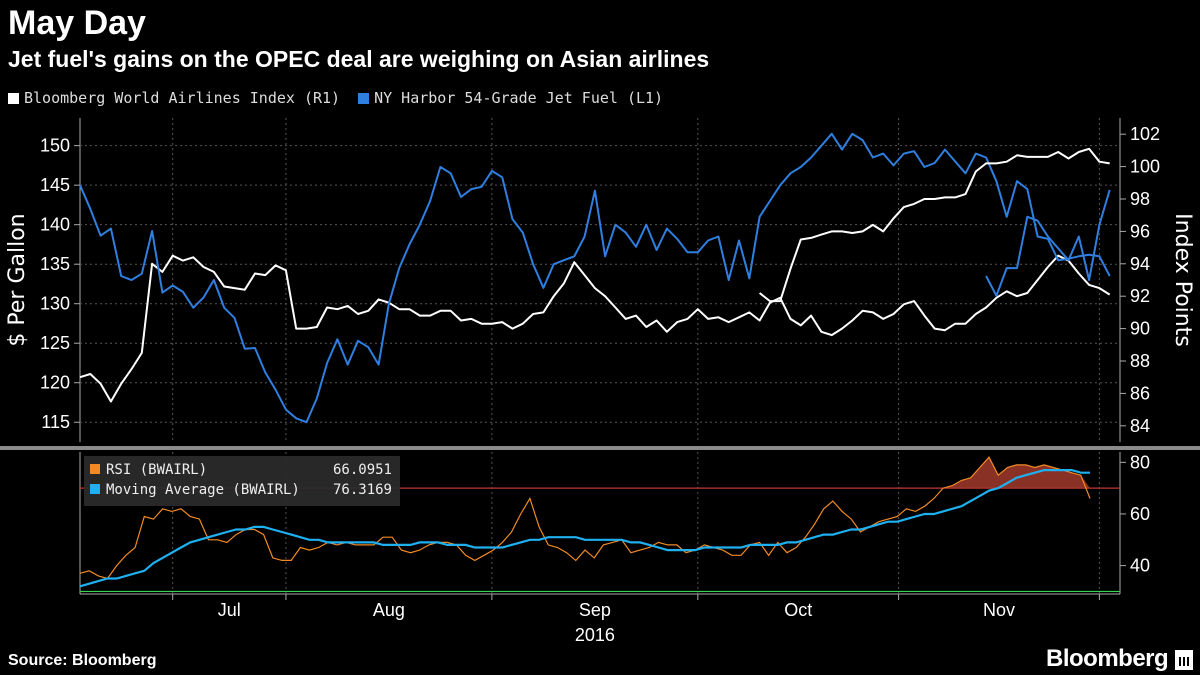 The height and width of the screenshot is (675, 1200). Describe the element at coordinates (584, 528) in the screenshot. I see `moving-average-line` at that location.